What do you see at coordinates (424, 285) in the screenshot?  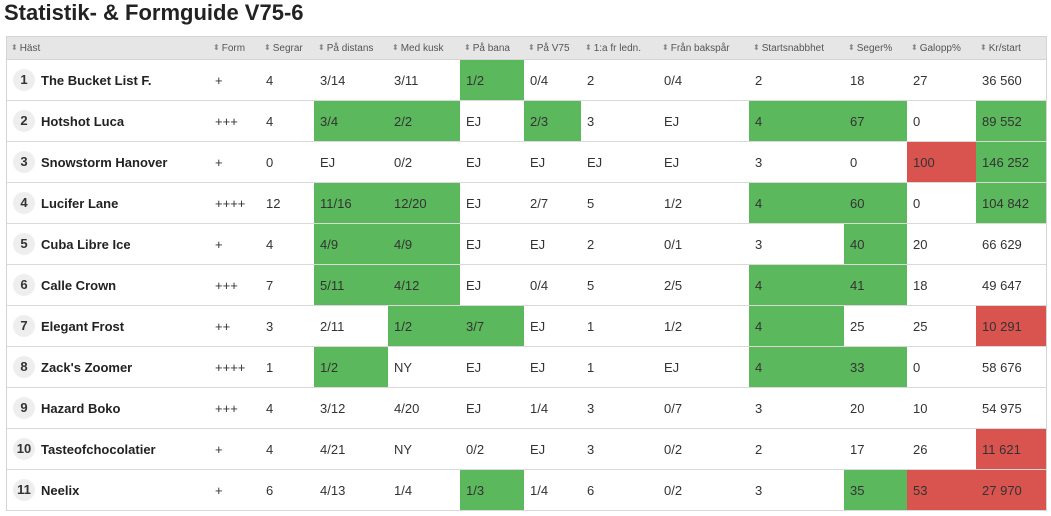 I see `stat-cell: 4/12` at bounding box center [424, 285].